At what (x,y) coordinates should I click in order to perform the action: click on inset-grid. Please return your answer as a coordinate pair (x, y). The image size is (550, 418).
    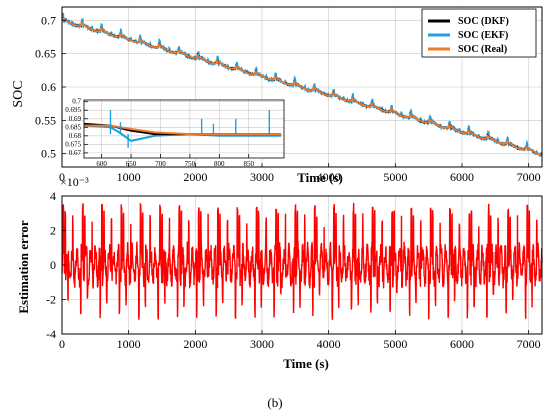
    Looking at the image, I should click on (184, 129).